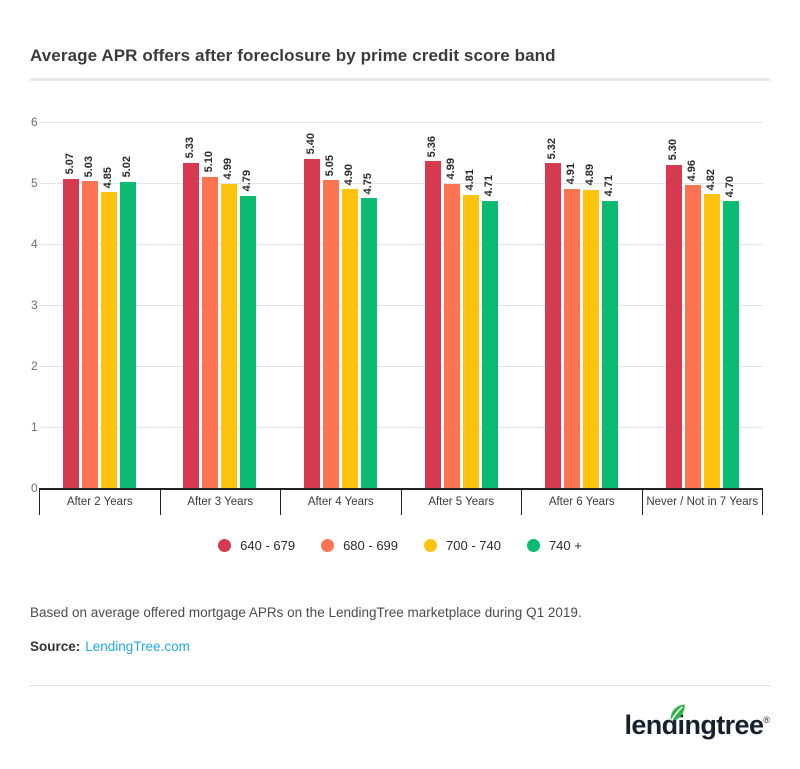 This screenshot has height=769, width=800. What do you see at coordinates (349, 174) in the screenshot?
I see `bar-value-label: 4.90` at bounding box center [349, 174].